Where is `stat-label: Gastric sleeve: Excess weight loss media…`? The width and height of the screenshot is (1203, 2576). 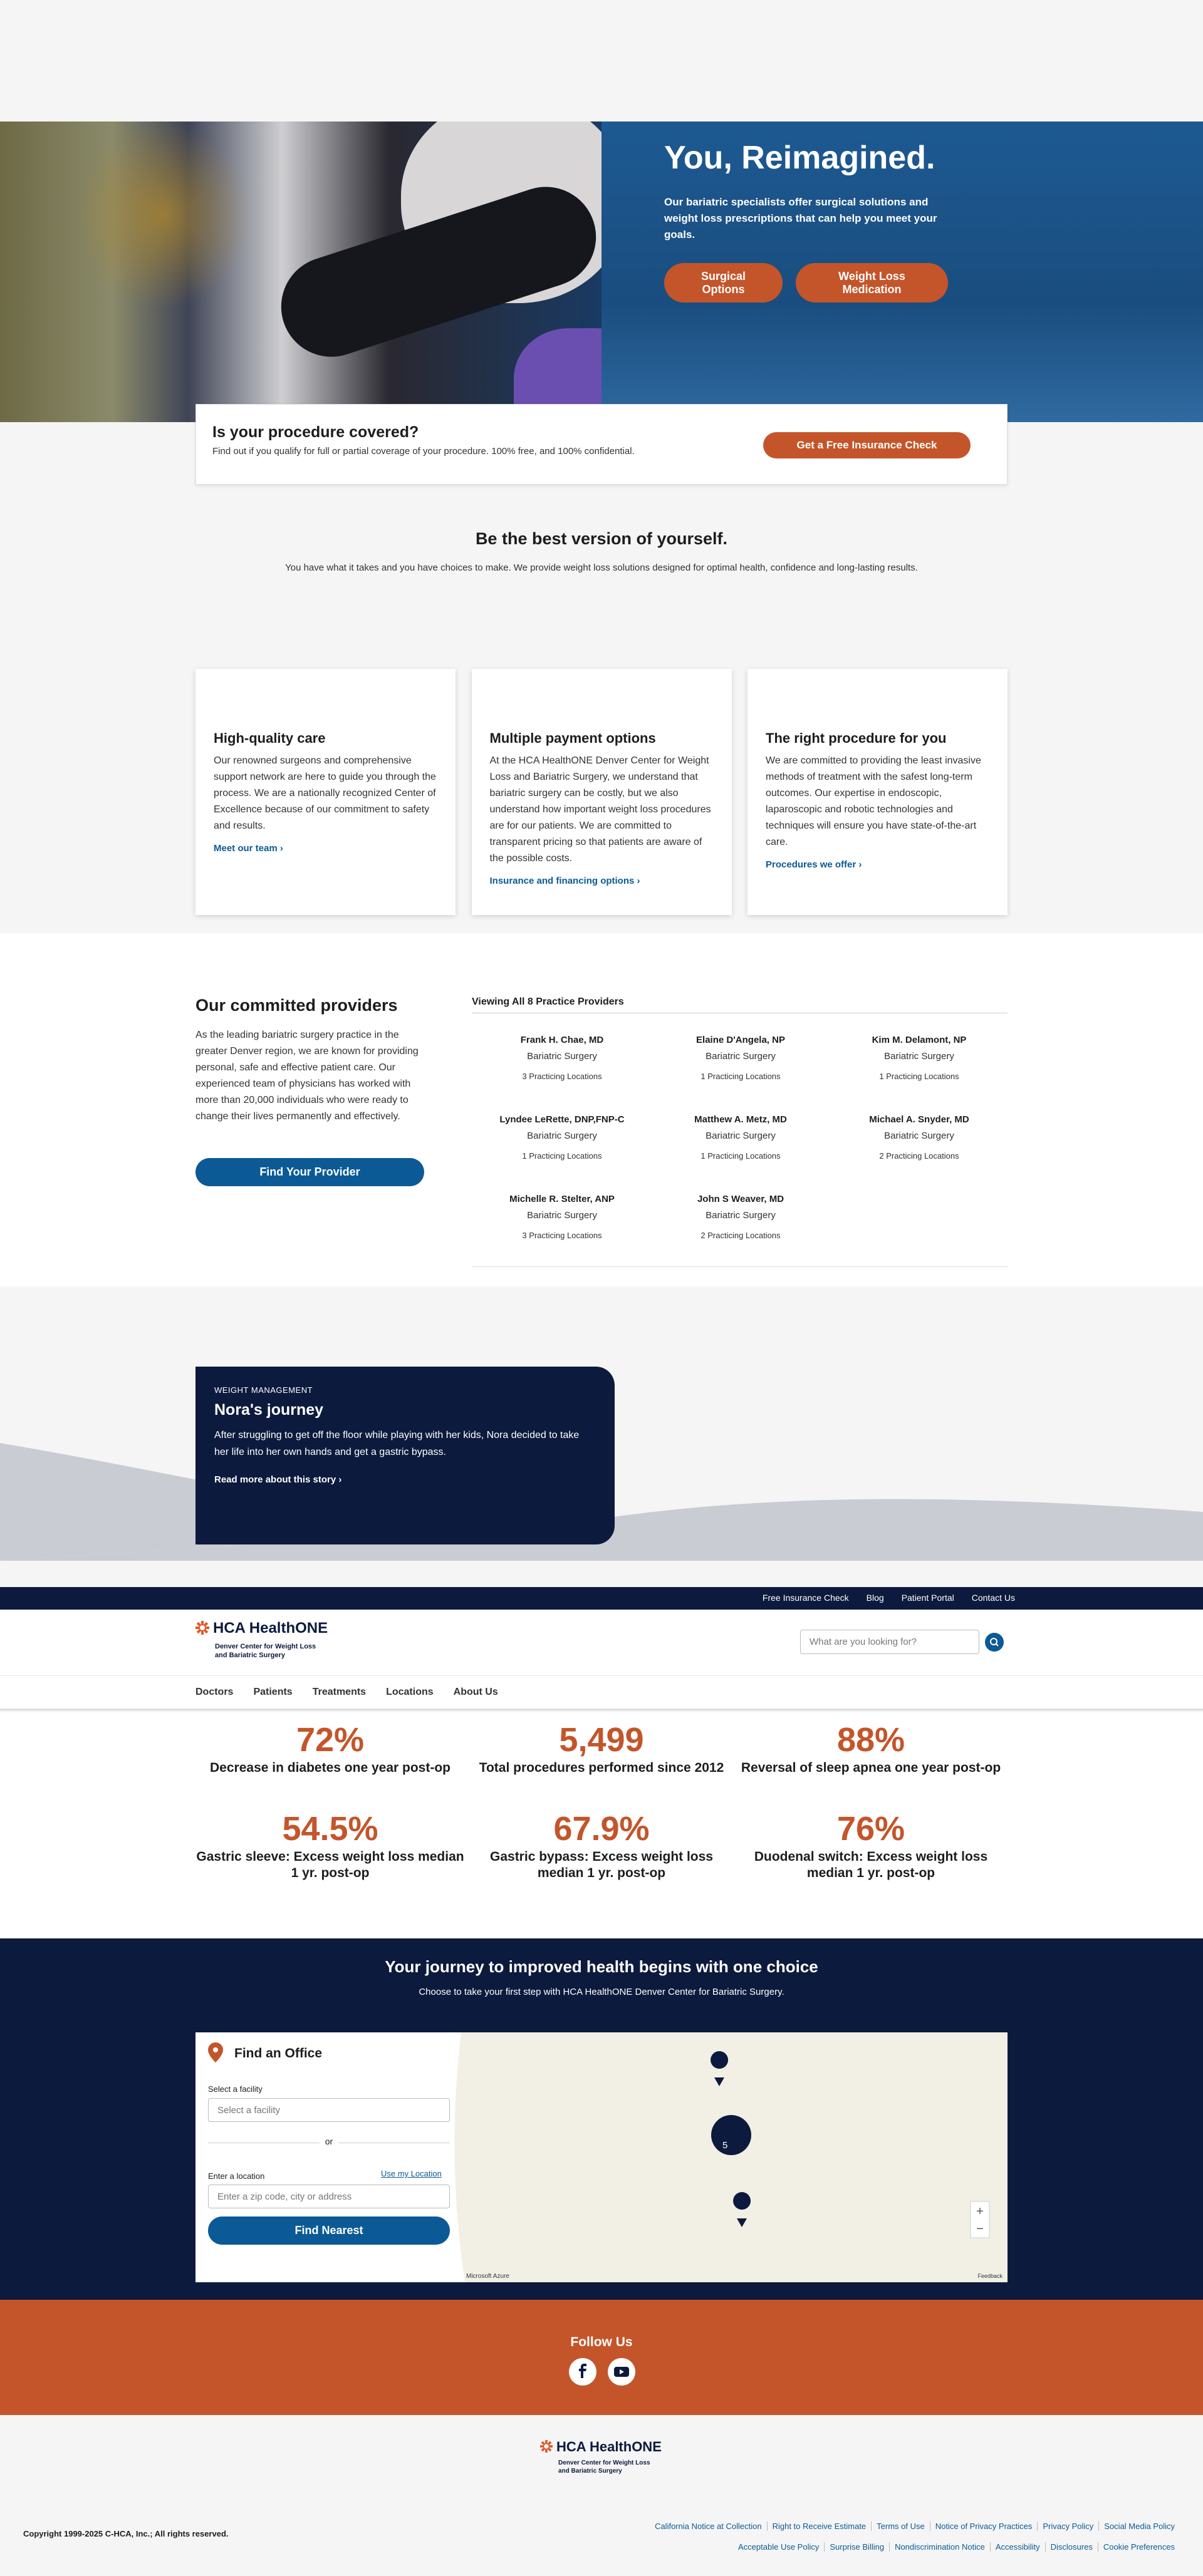 stat-label: Gastric sleeve: Excess weight loss media… is located at coordinates (330, 1864).